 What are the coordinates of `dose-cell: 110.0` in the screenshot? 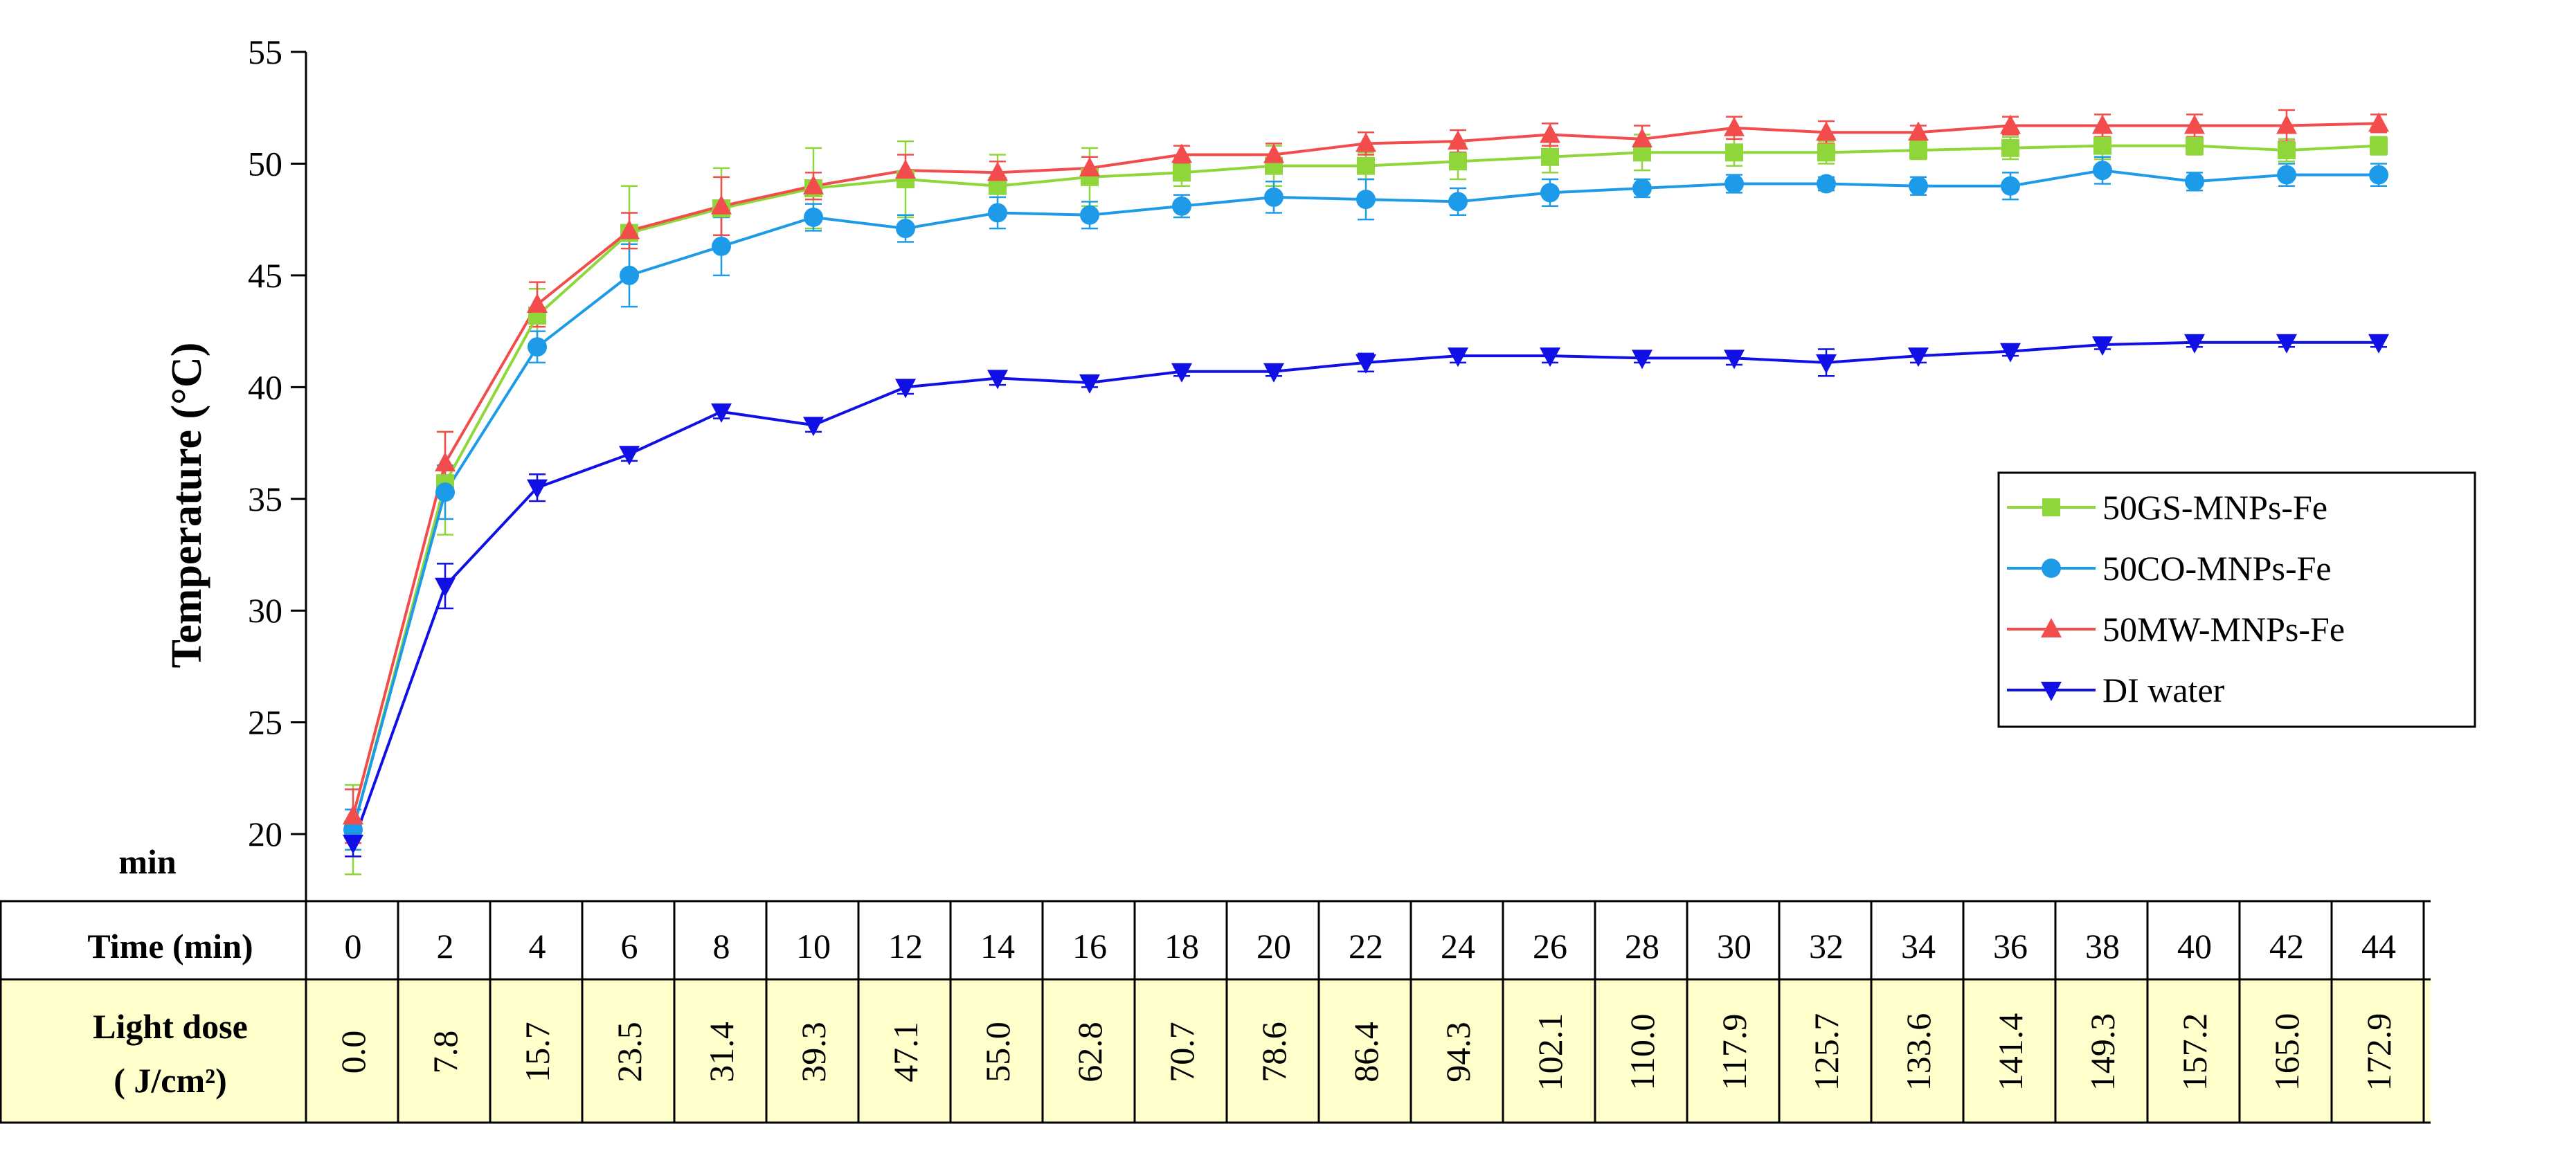 It's located at (1642, 1052).